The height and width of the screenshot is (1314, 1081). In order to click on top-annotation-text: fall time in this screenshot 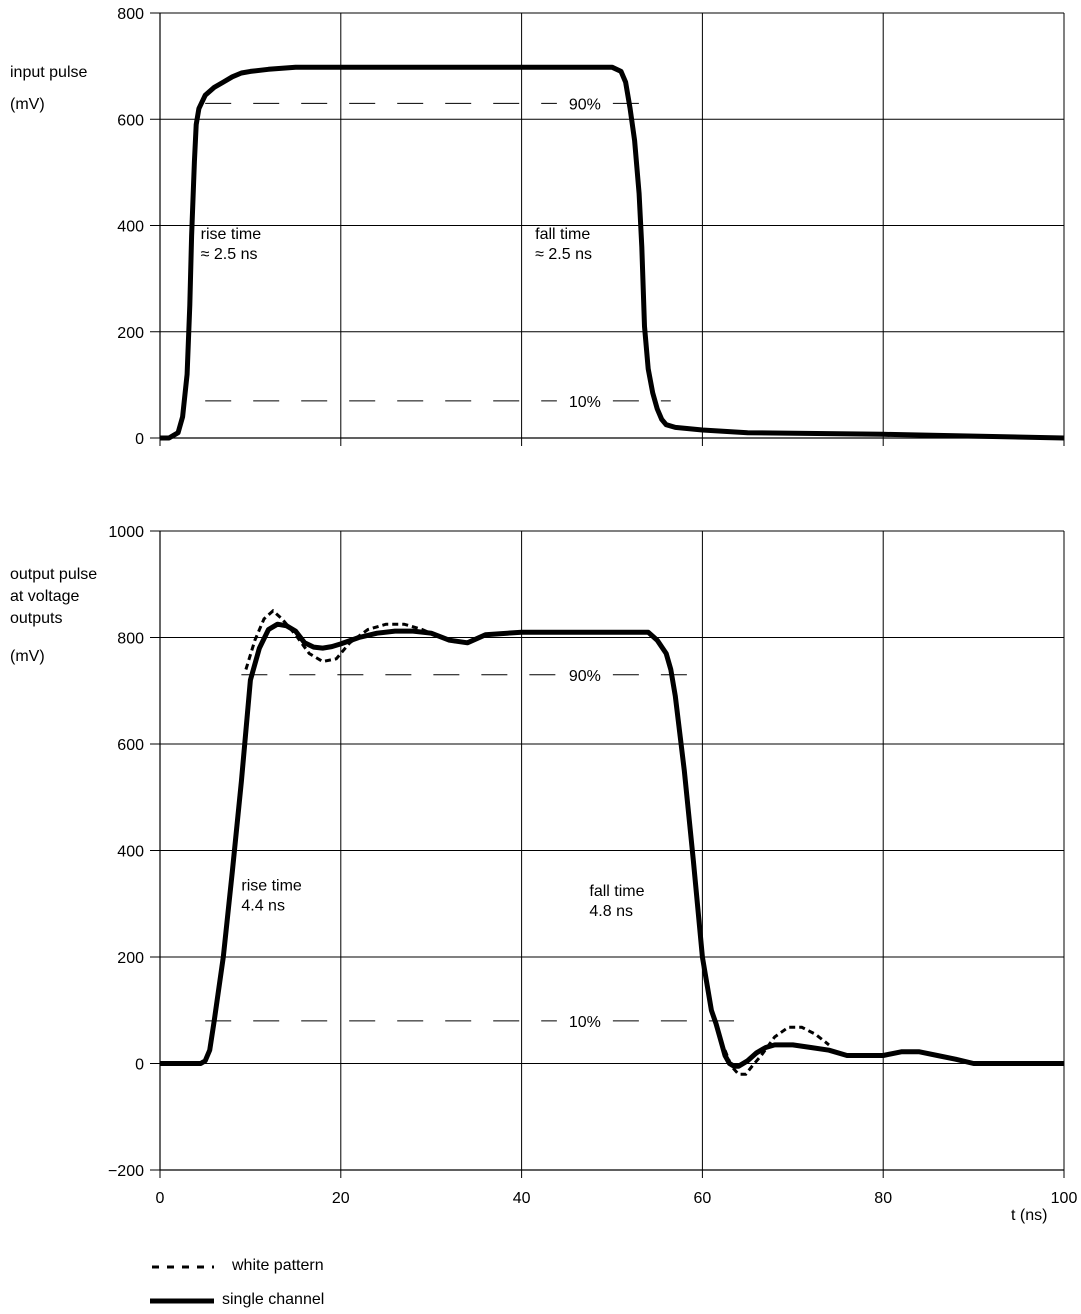, I will do `click(562, 234)`.